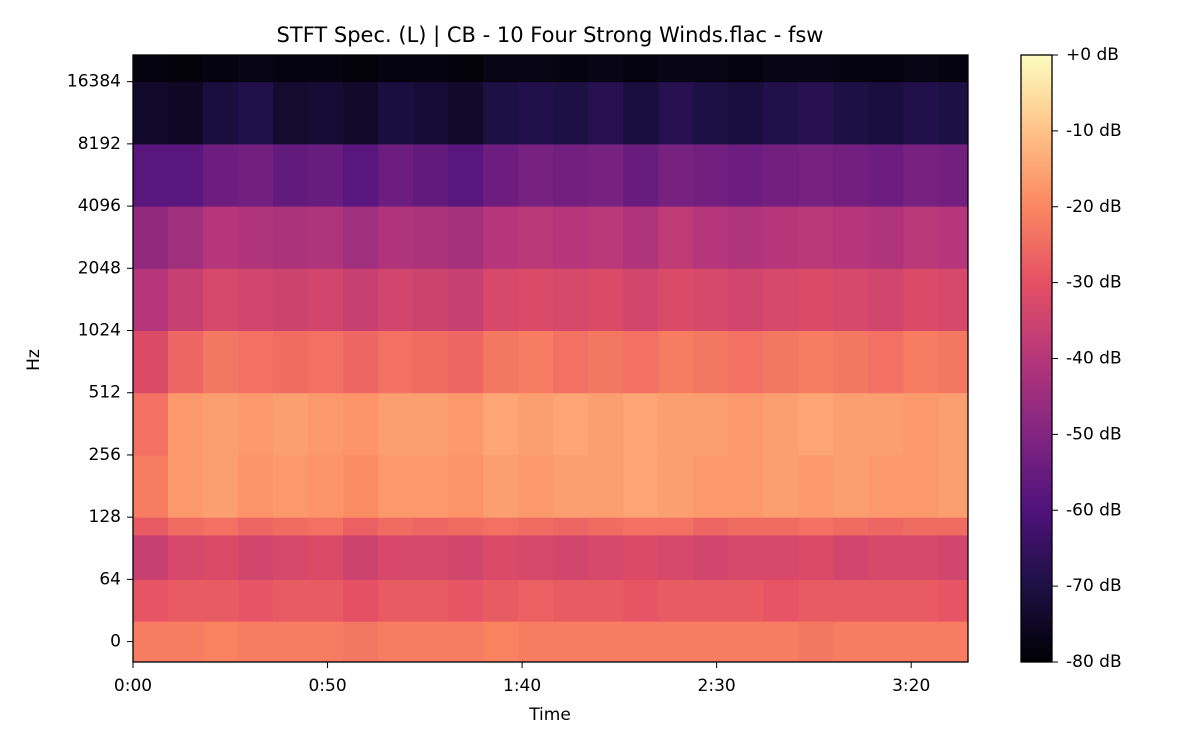  What do you see at coordinates (522, 686) in the screenshot?
I see `x-tick-label: 1:40` at bounding box center [522, 686].